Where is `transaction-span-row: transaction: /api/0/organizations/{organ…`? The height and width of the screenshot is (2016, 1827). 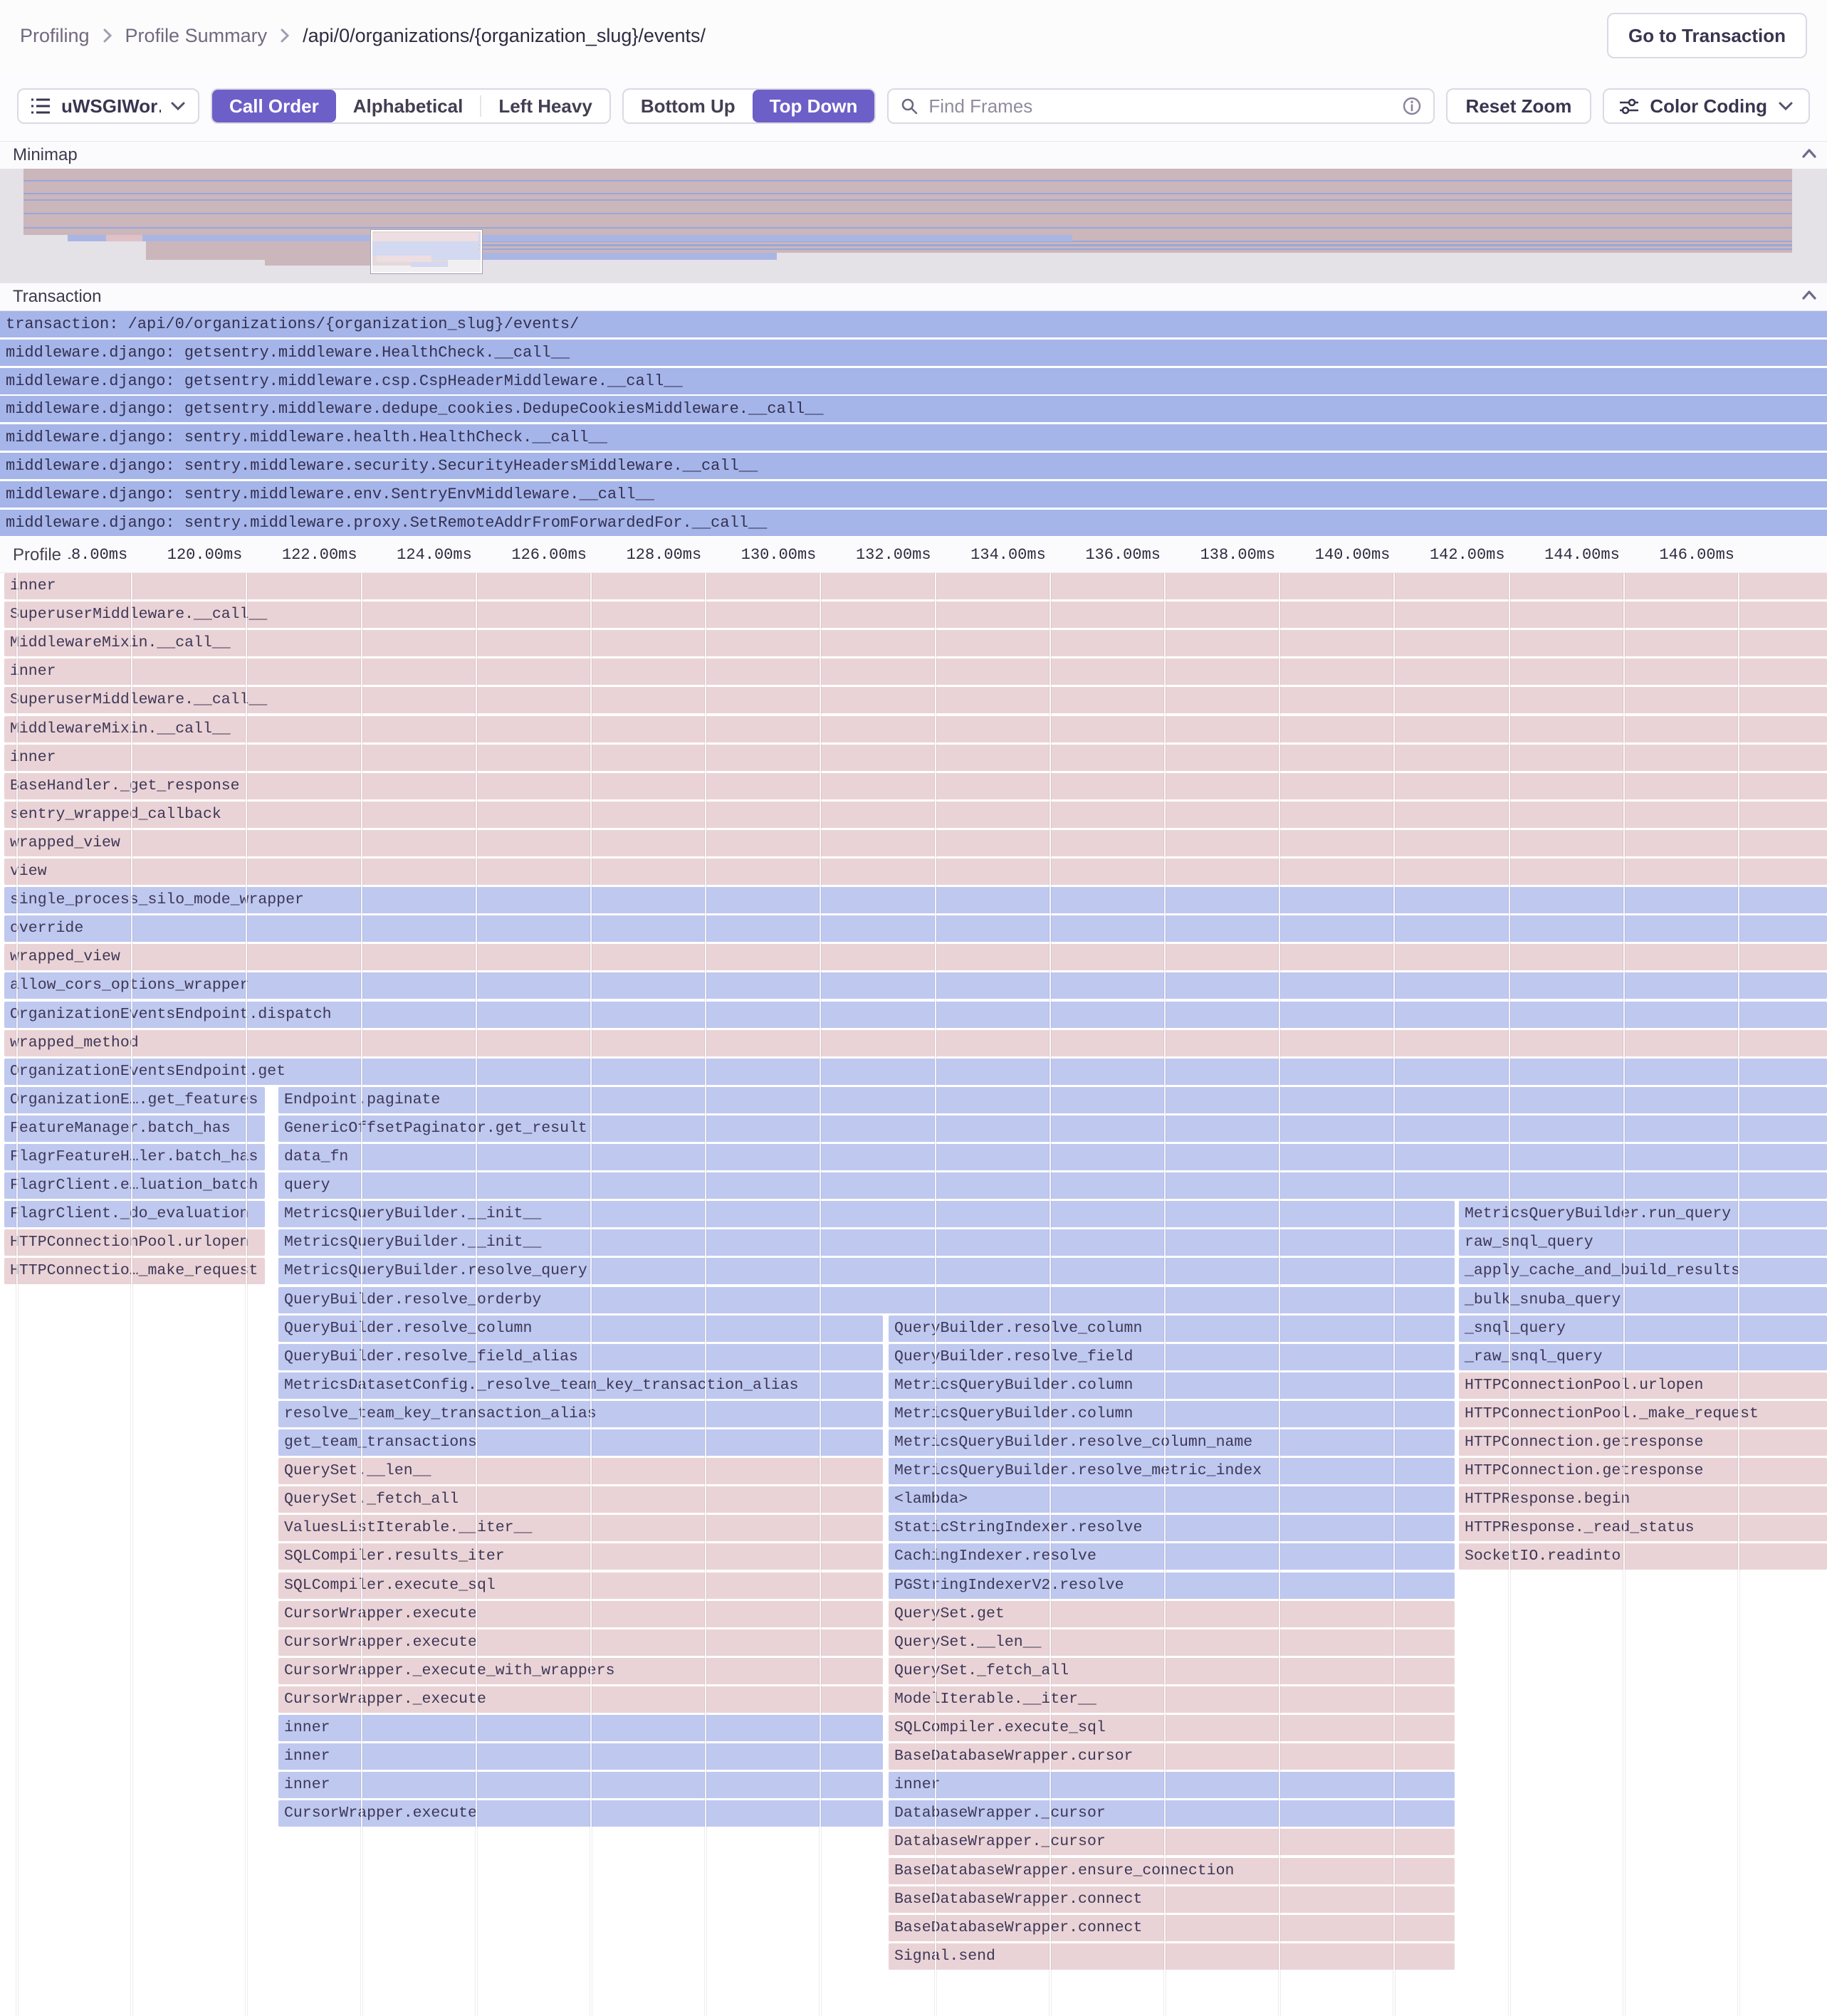 transaction-span-row: transaction: /api/0/organizations/{organ… is located at coordinates (913, 324).